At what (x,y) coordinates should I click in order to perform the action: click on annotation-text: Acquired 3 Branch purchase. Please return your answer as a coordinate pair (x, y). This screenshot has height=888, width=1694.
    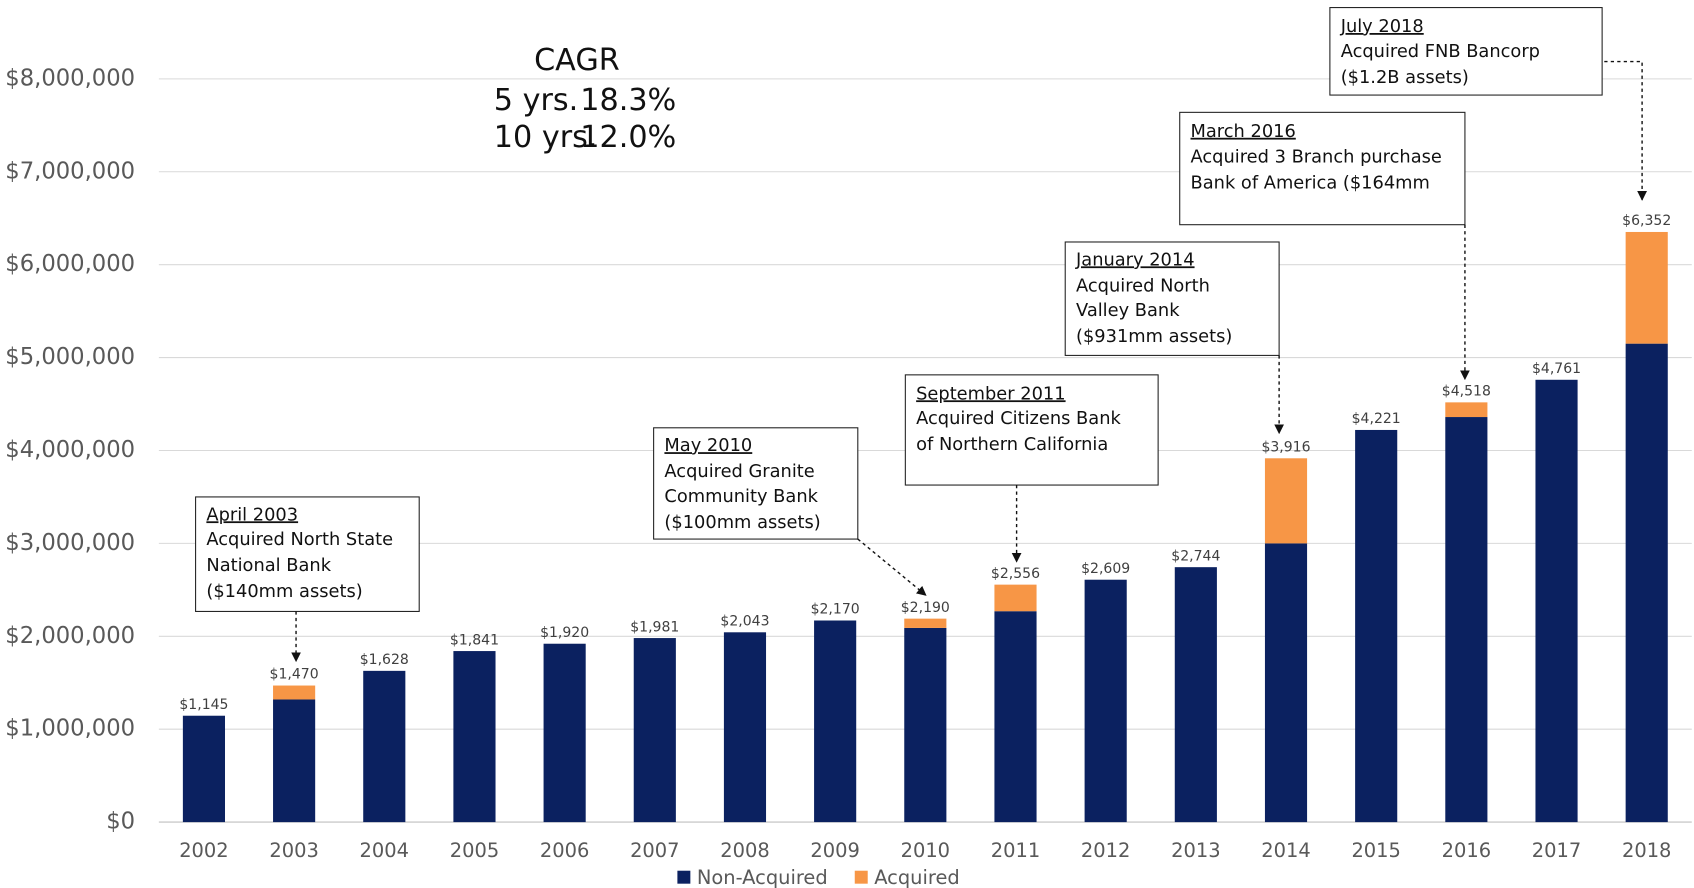
    Looking at the image, I should click on (1316, 157).